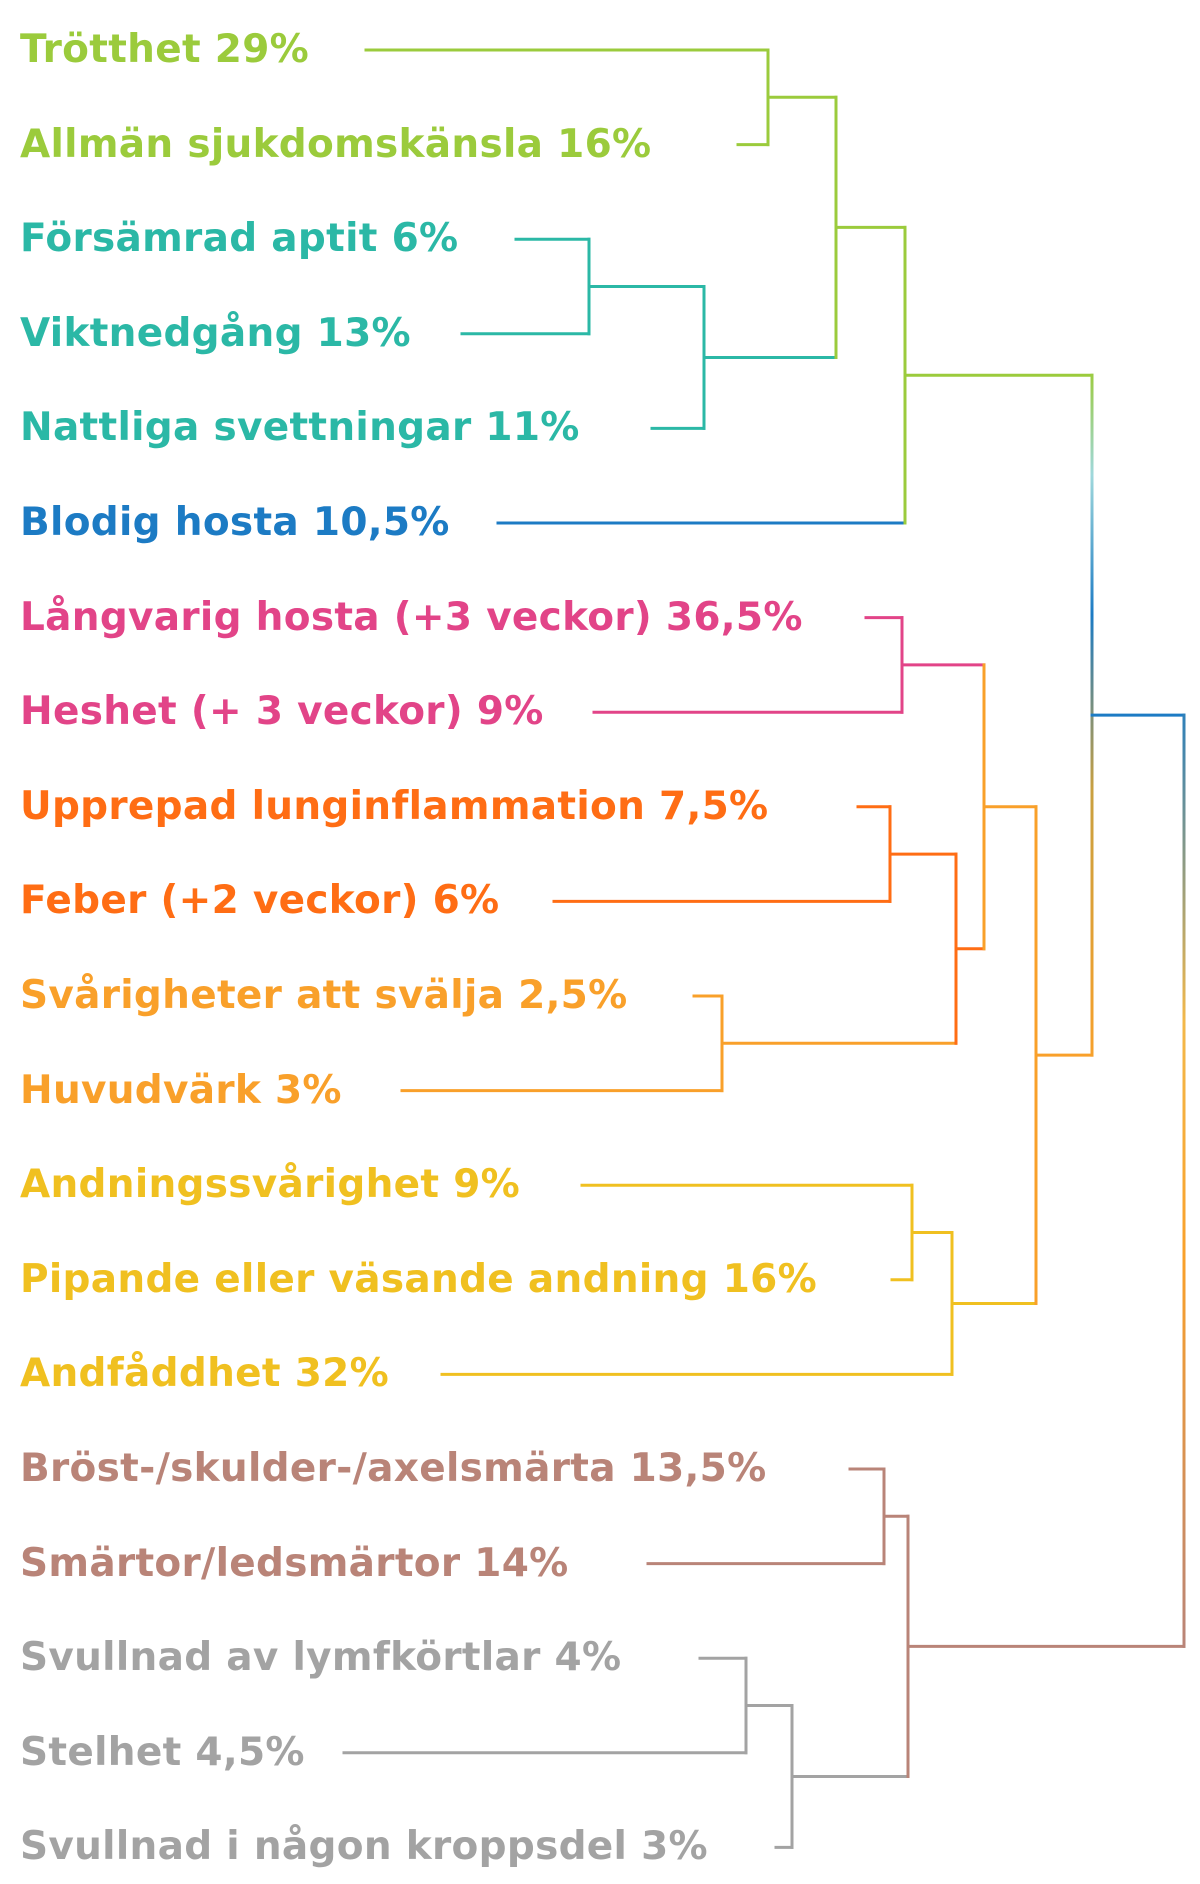 The width and height of the screenshot is (1200, 1884). I want to click on symptom-label: Huvudvärk 3%, so click(181, 1090).